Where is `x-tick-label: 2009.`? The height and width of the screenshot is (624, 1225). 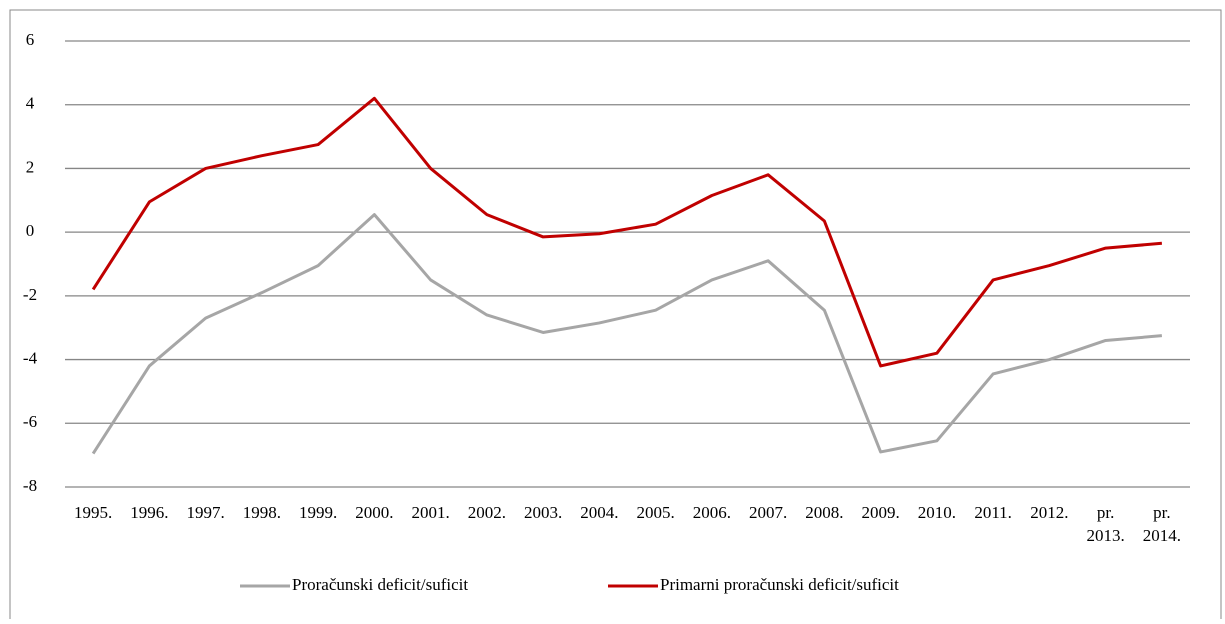 x-tick-label: 2009. is located at coordinates (881, 512).